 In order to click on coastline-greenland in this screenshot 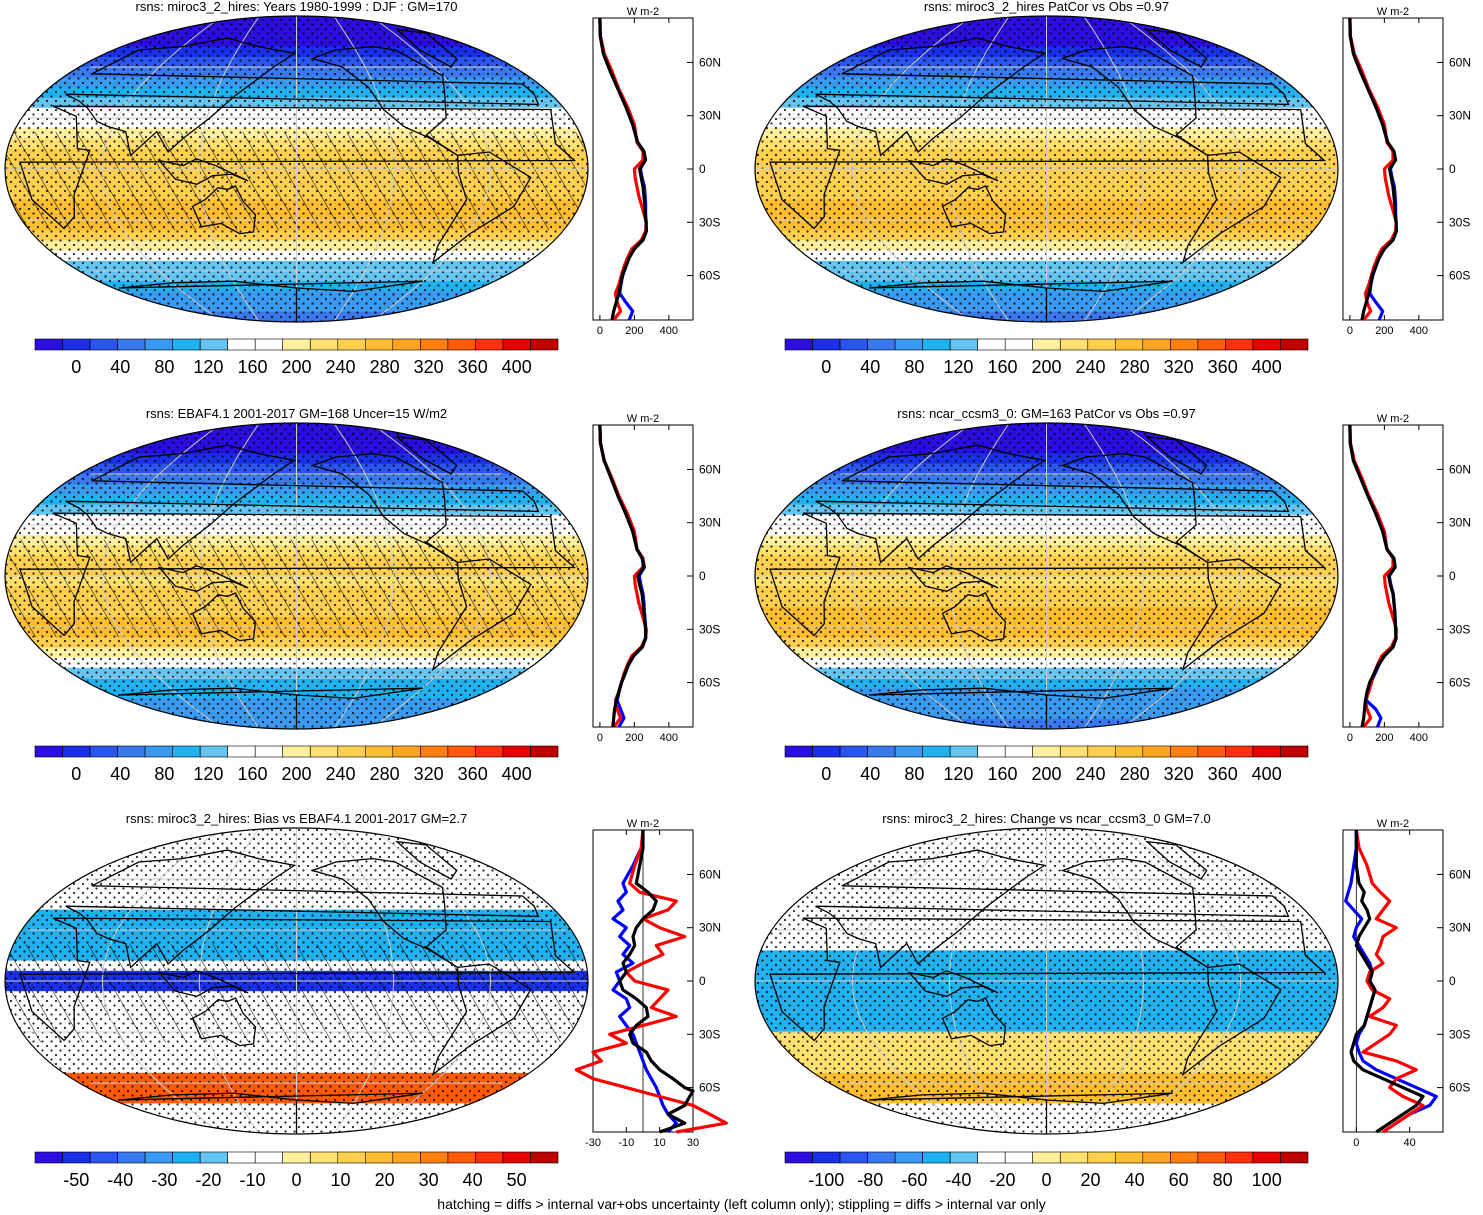, I will do `click(1176, 860)`.